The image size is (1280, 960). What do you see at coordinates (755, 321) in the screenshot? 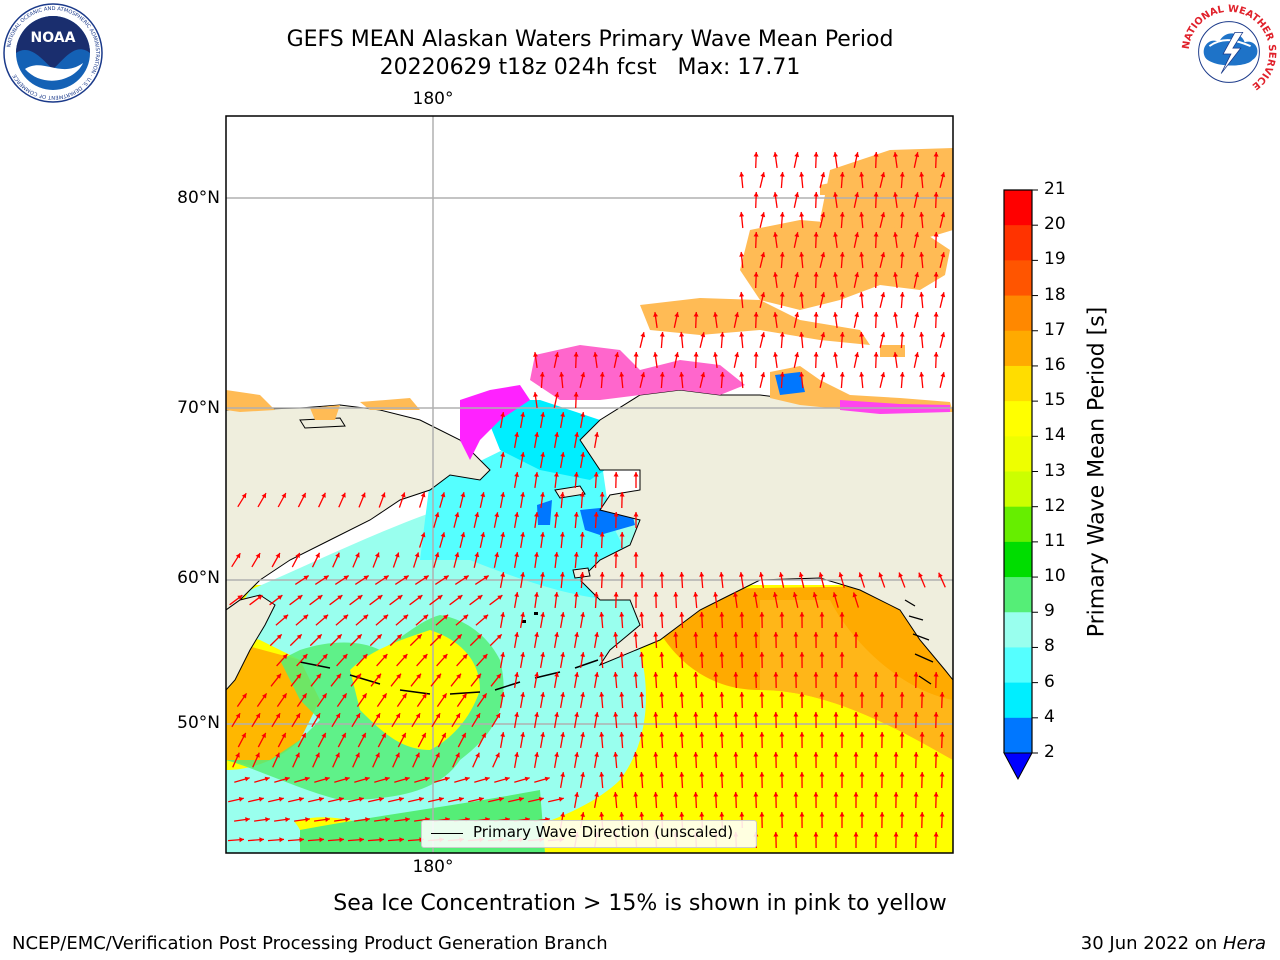
I see `arctic-ice-center` at bounding box center [755, 321].